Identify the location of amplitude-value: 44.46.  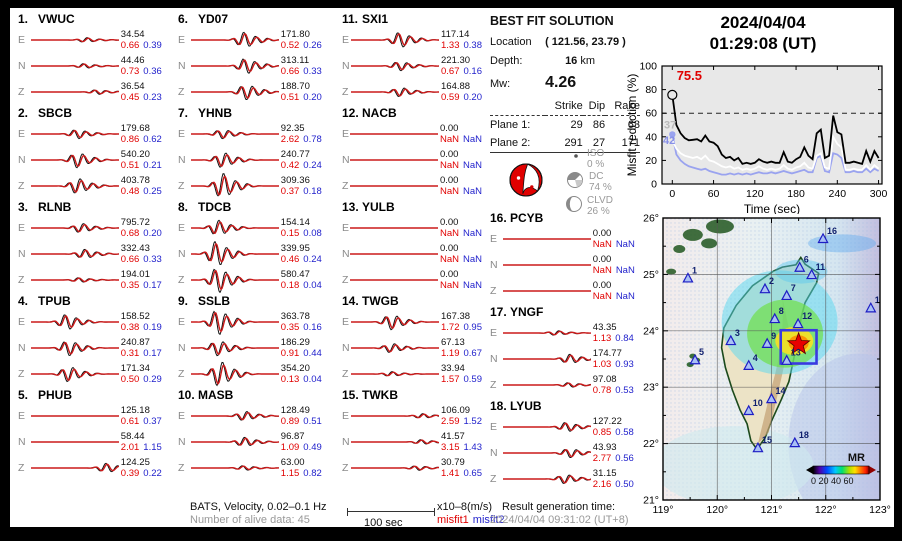
(132, 60).